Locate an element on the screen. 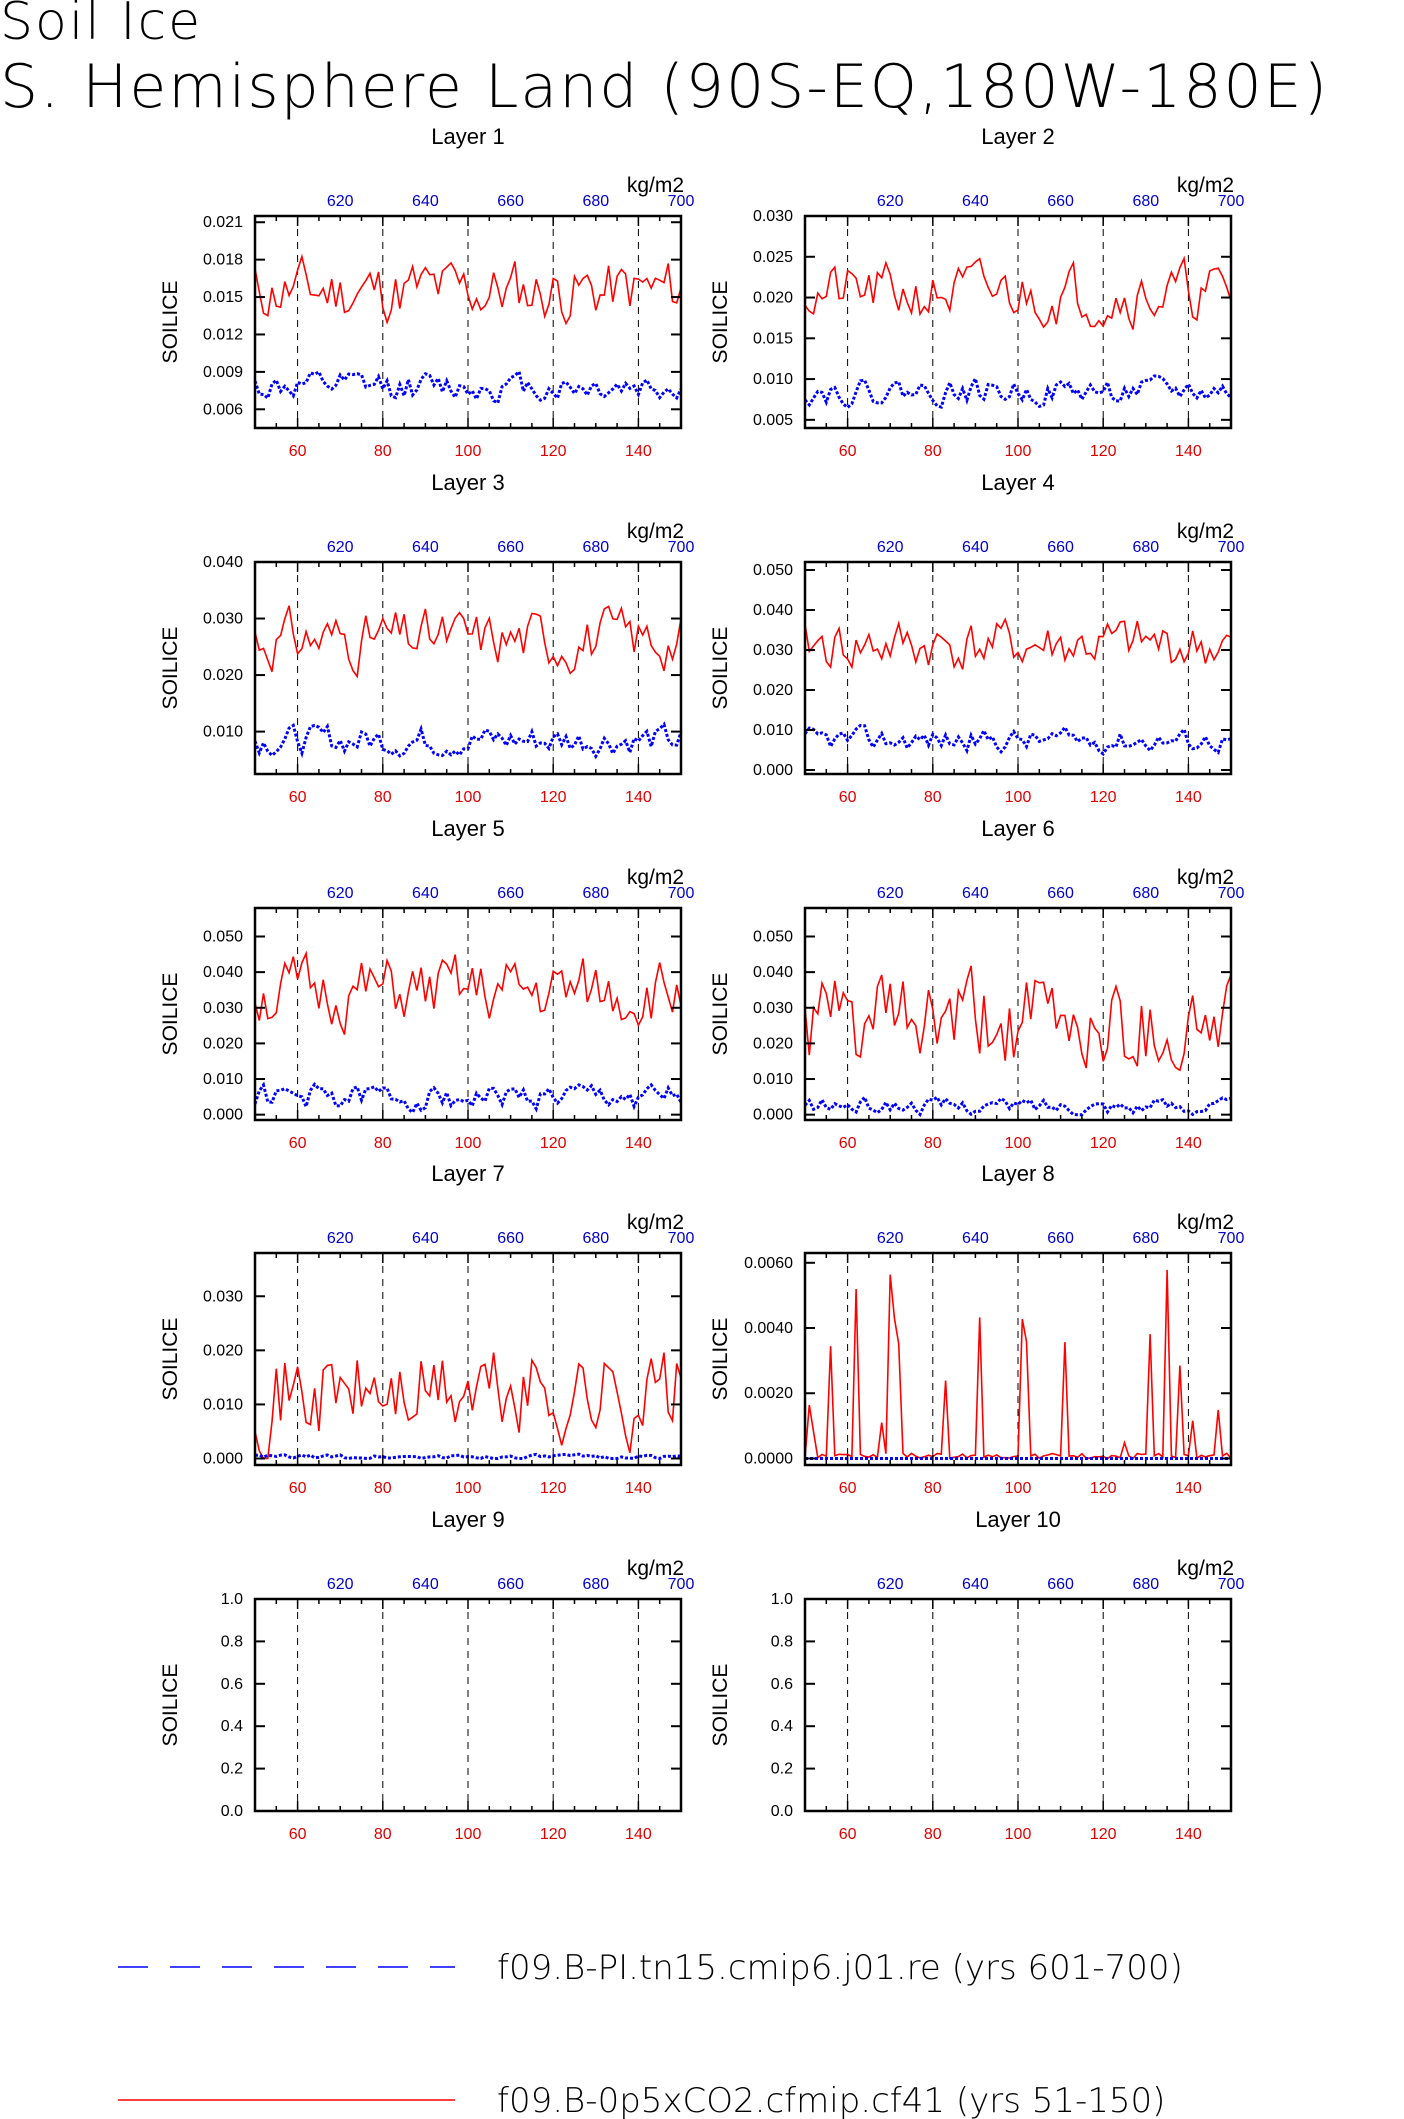 Image resolution: width=1404 pixels, height=2119 pixels. panel-title: Layer 9 is located at coordinates (467, 1519).